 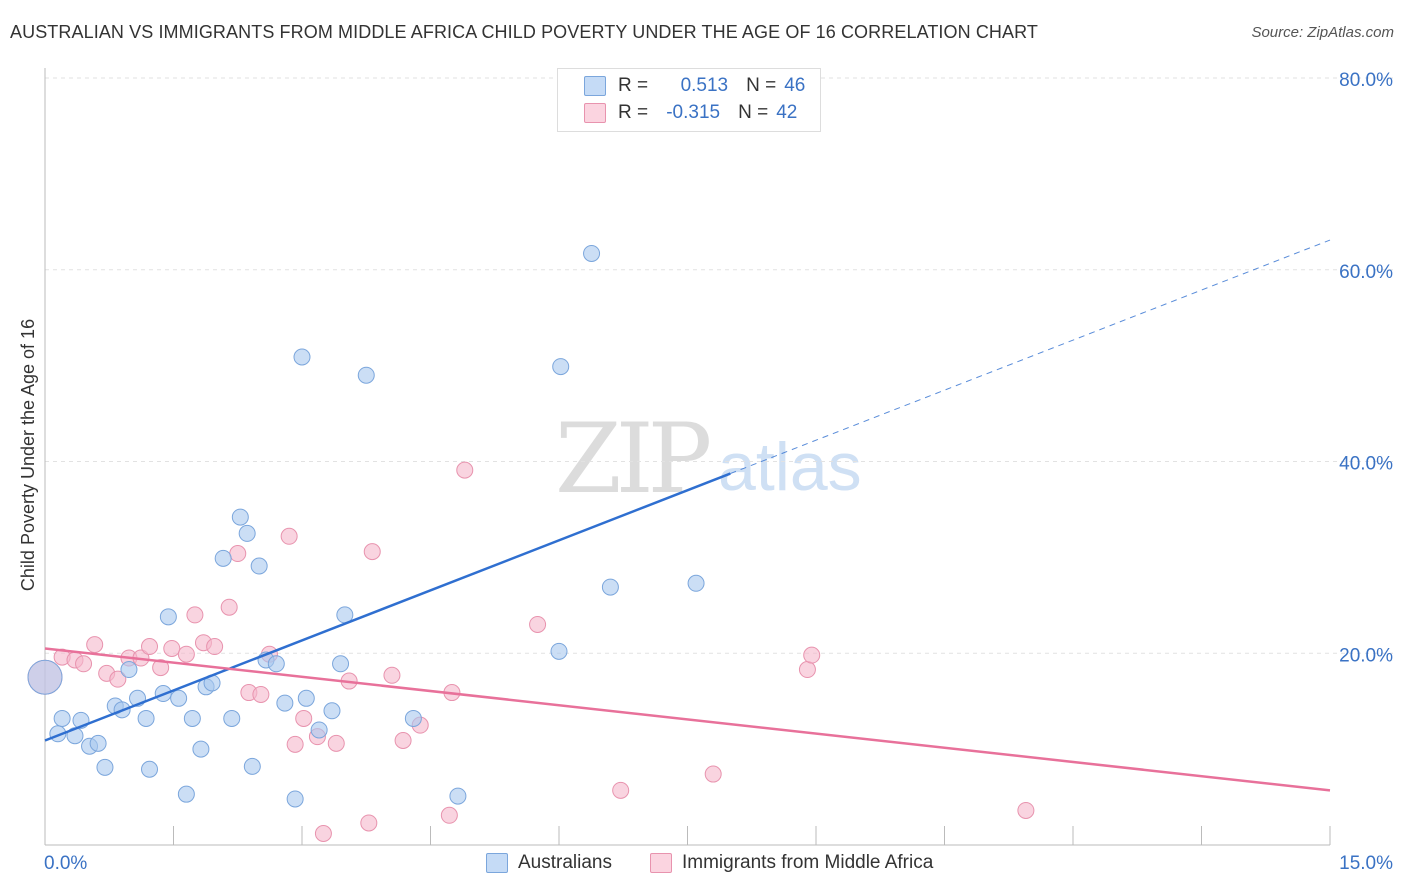 I want to click on y-tick-label: 80.0%, so click(x=1366, y=80).